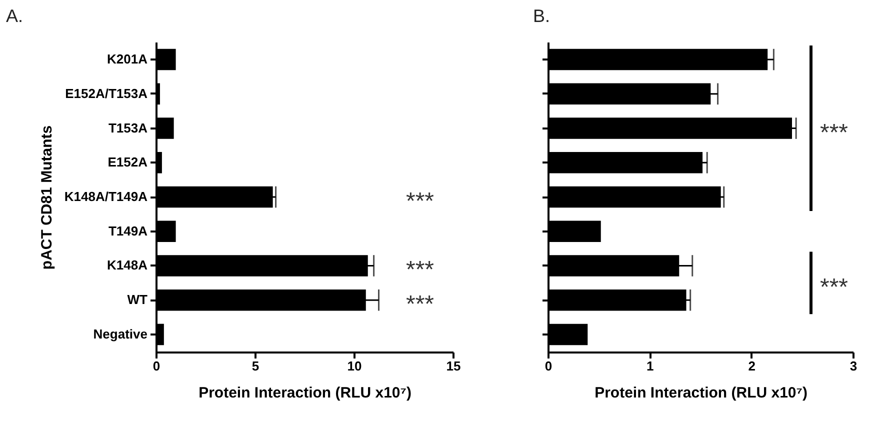  I want to click on x-tick-label: 10, so click(354, 366).